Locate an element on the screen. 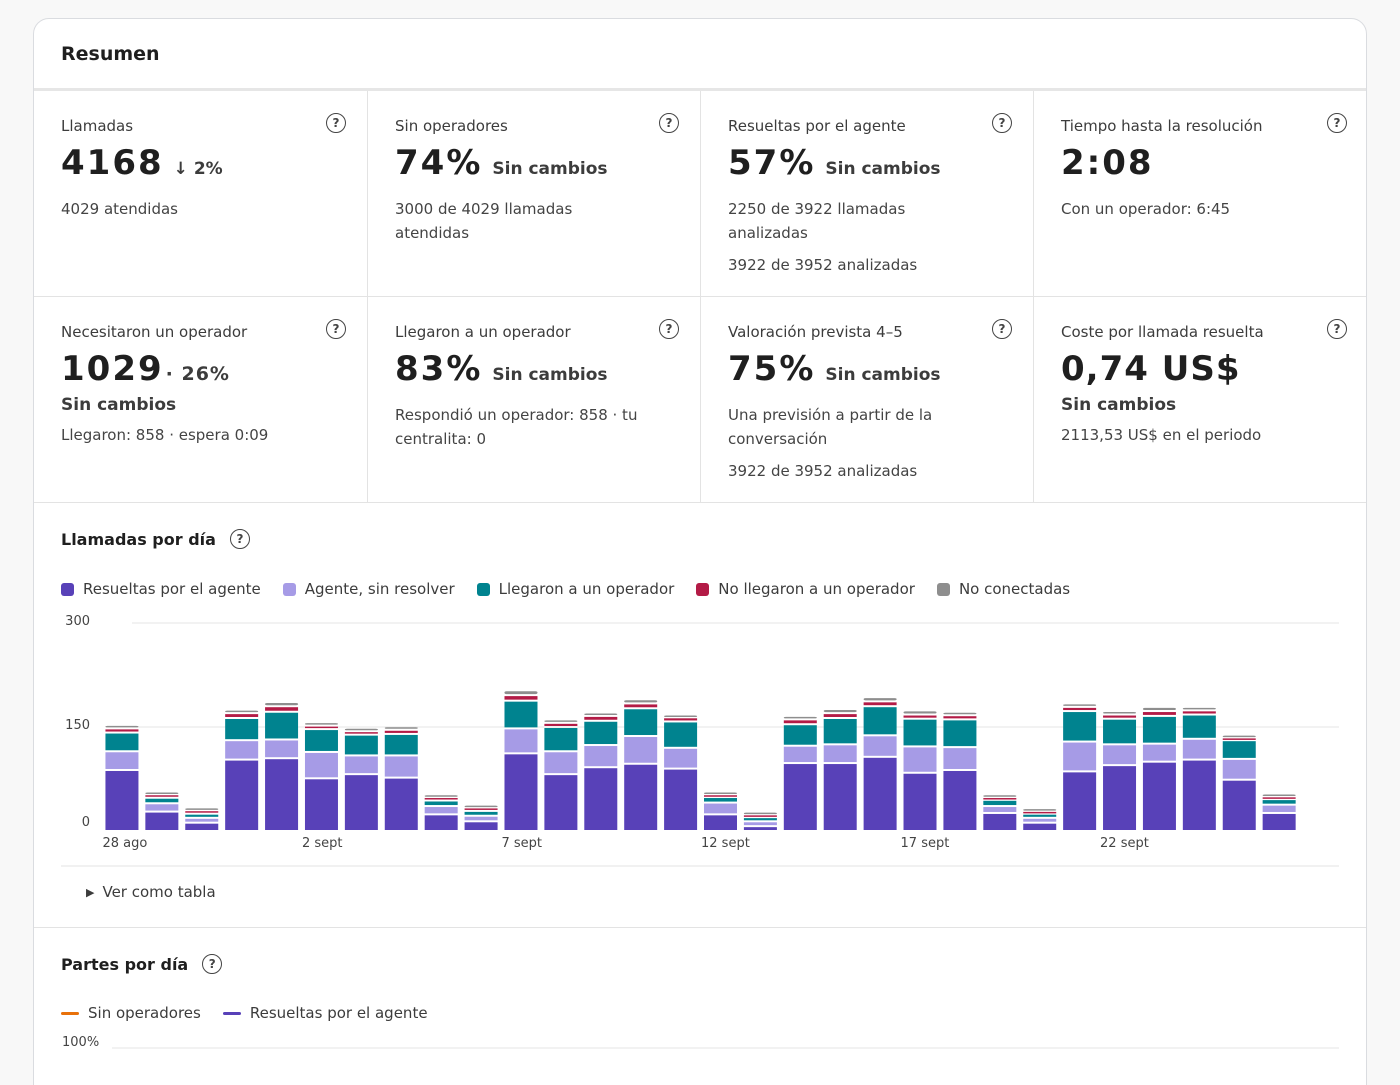 This screenshot has height=1085, width=1400. legend-item: Resueltas por el agente is located at coordinates (325, 1013).